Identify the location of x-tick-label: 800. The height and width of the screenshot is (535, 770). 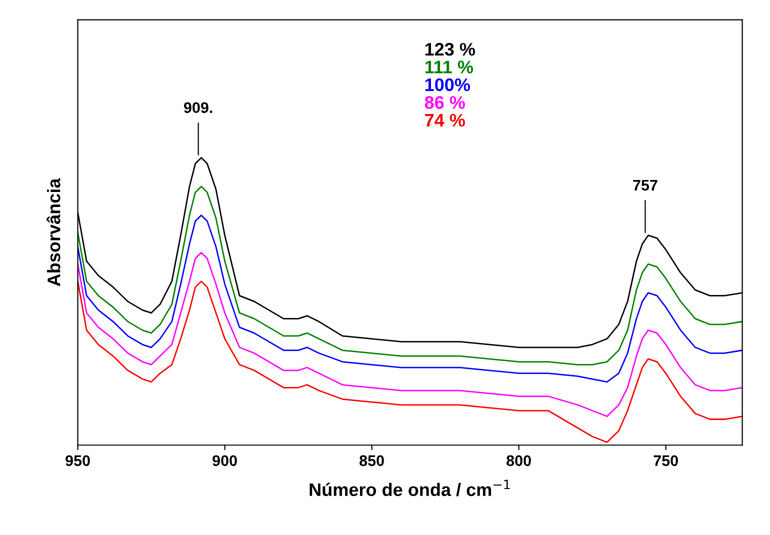
(518, 460).